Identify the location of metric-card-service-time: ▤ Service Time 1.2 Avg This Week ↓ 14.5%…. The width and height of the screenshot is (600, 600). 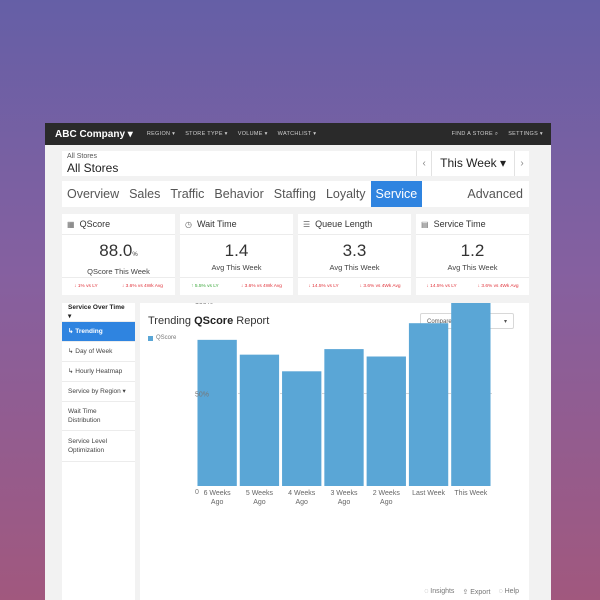
(472, 254).